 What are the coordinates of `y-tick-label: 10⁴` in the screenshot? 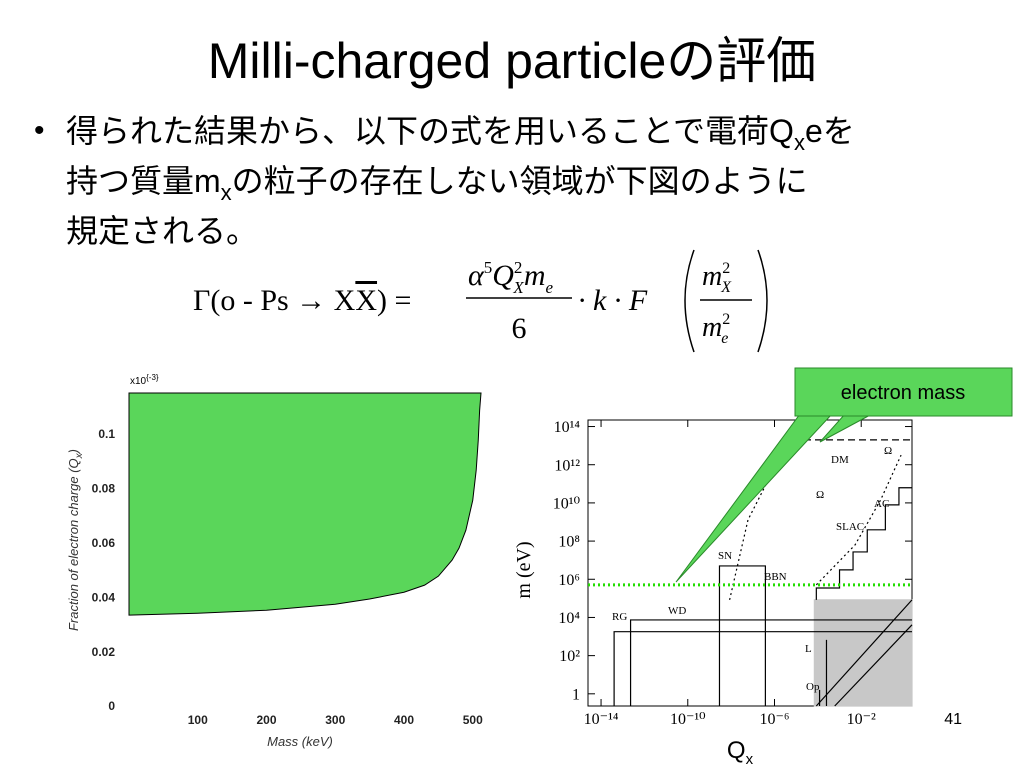 It's located at (569, 618).